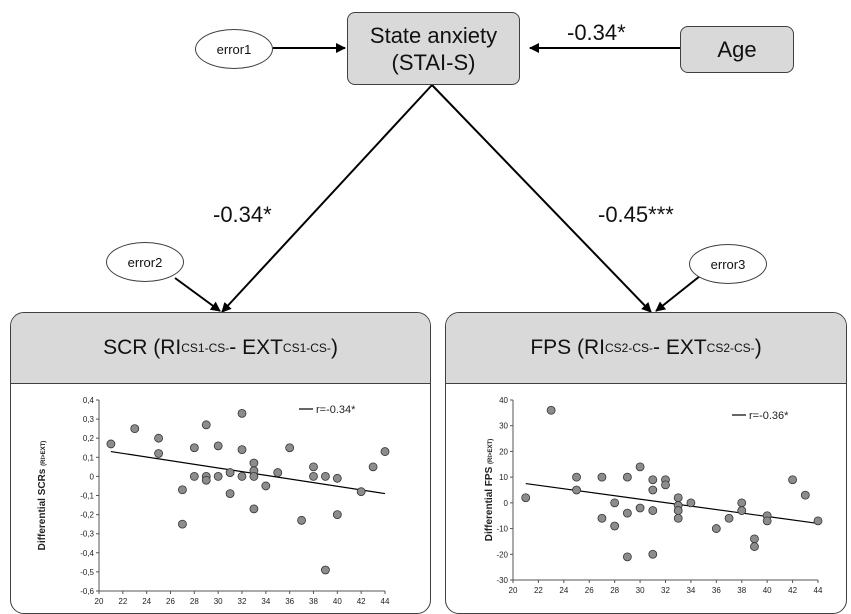 Image resolution: width=851 pixels, height=614 pixels. I want to click on y-tick-label: -0,3, so click(87, 534).